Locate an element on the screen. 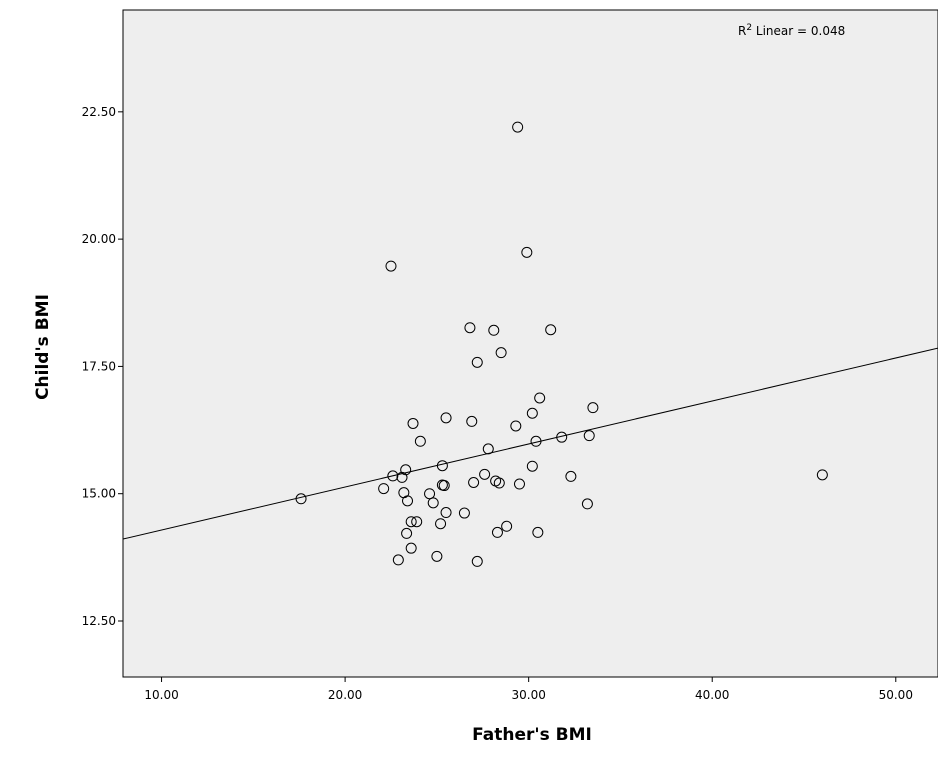 Image resolution: width=938 pixels, height=762 pixels. y-tick-label: 12.50 is located at coordinates (99, 621).